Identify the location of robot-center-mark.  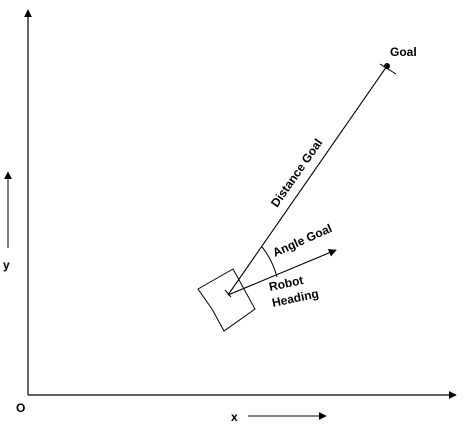
(228, 293).